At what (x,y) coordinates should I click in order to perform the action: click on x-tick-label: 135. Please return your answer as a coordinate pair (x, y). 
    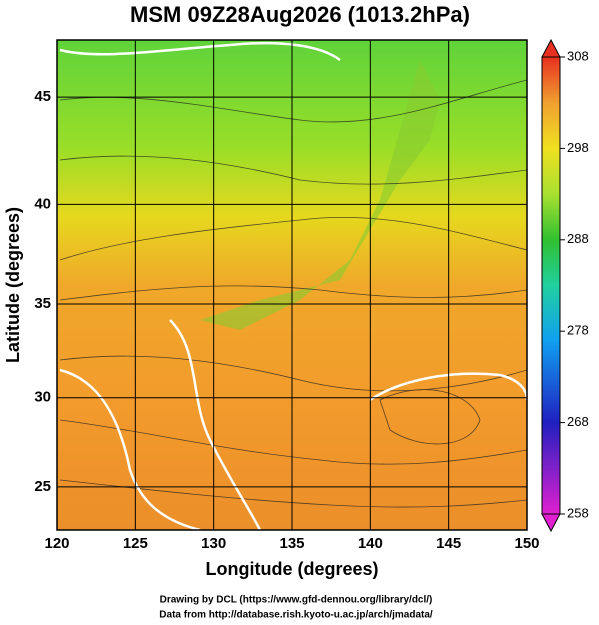
    Looking at the image, I should click on (291, 543).